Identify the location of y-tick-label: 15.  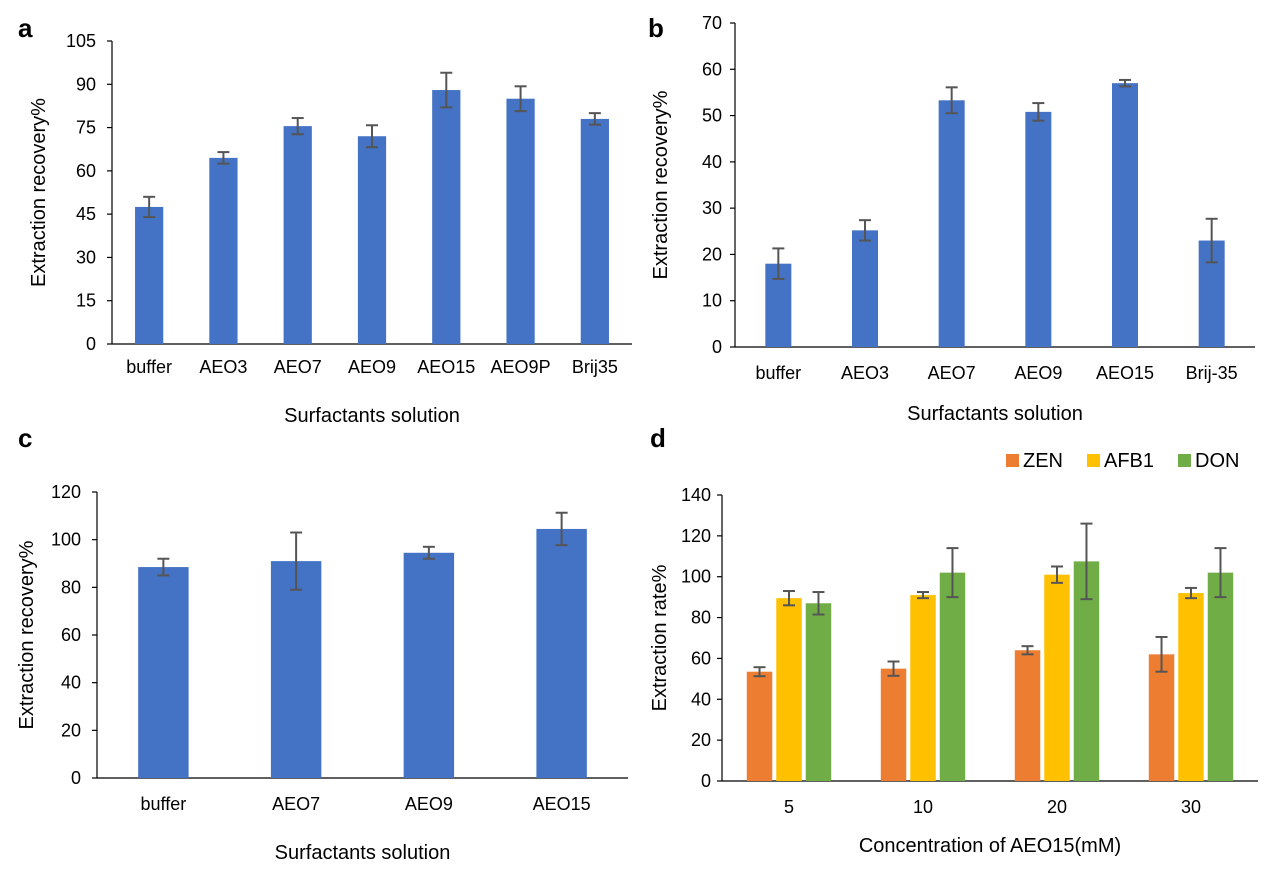
(86, 301).